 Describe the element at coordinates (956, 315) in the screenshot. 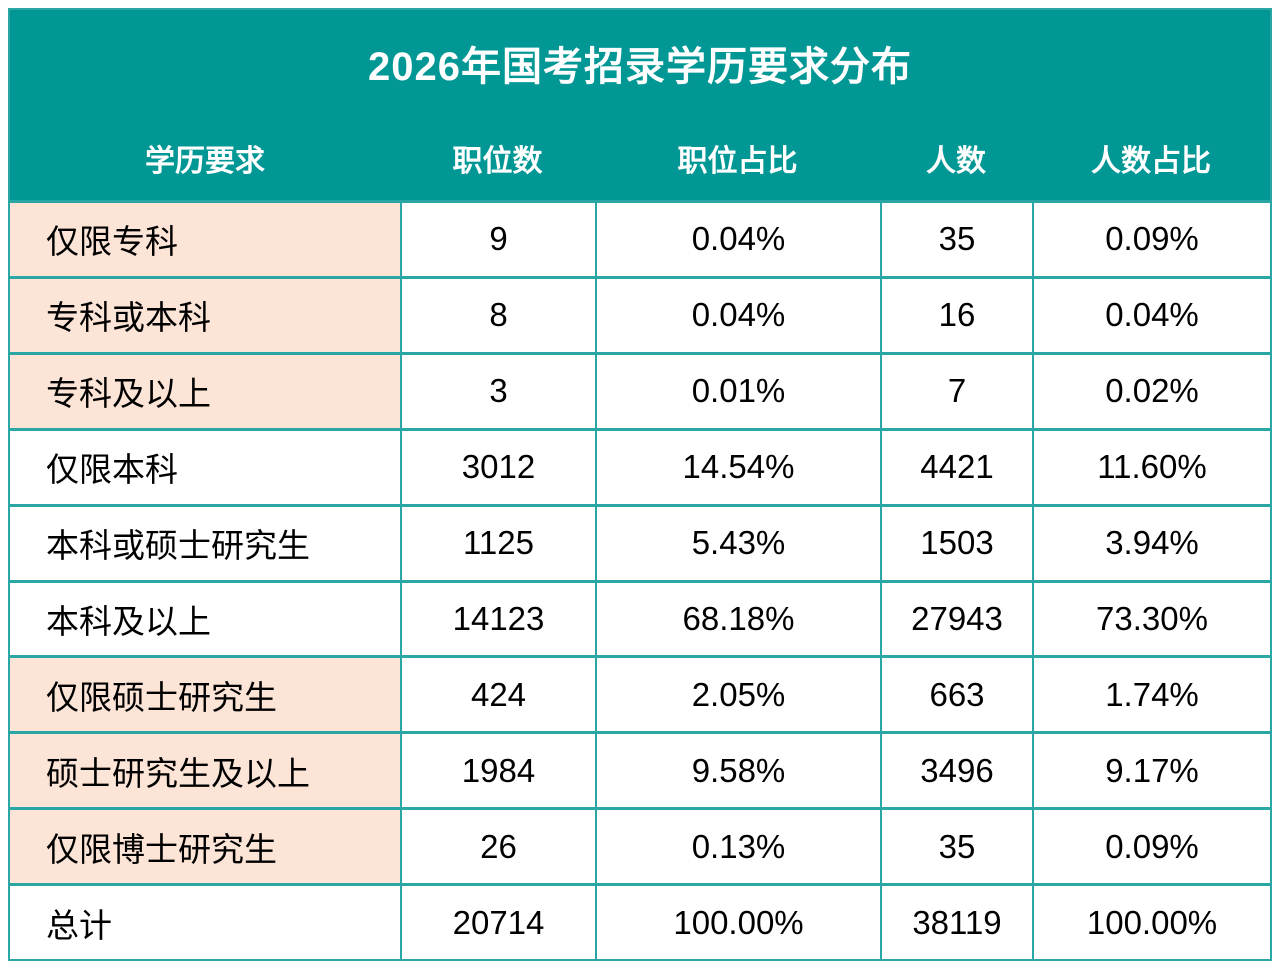

I see `people-count-cell: 16` at that location.